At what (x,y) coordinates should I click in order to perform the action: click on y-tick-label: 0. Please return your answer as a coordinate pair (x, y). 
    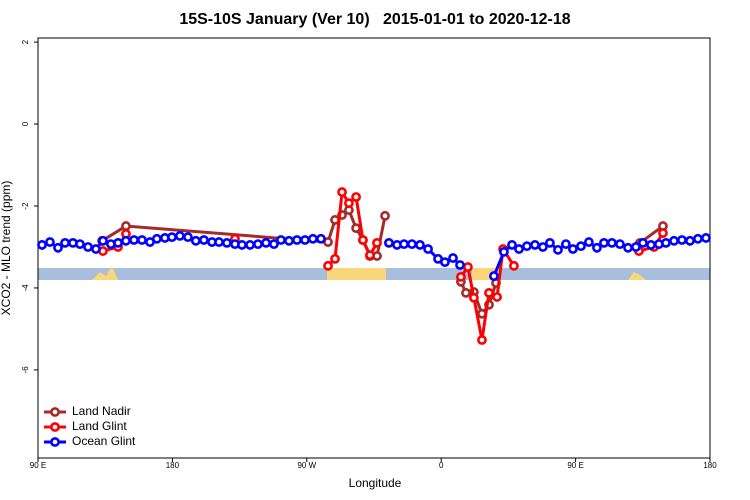
    Looking at the image, I should click on (25, 123).